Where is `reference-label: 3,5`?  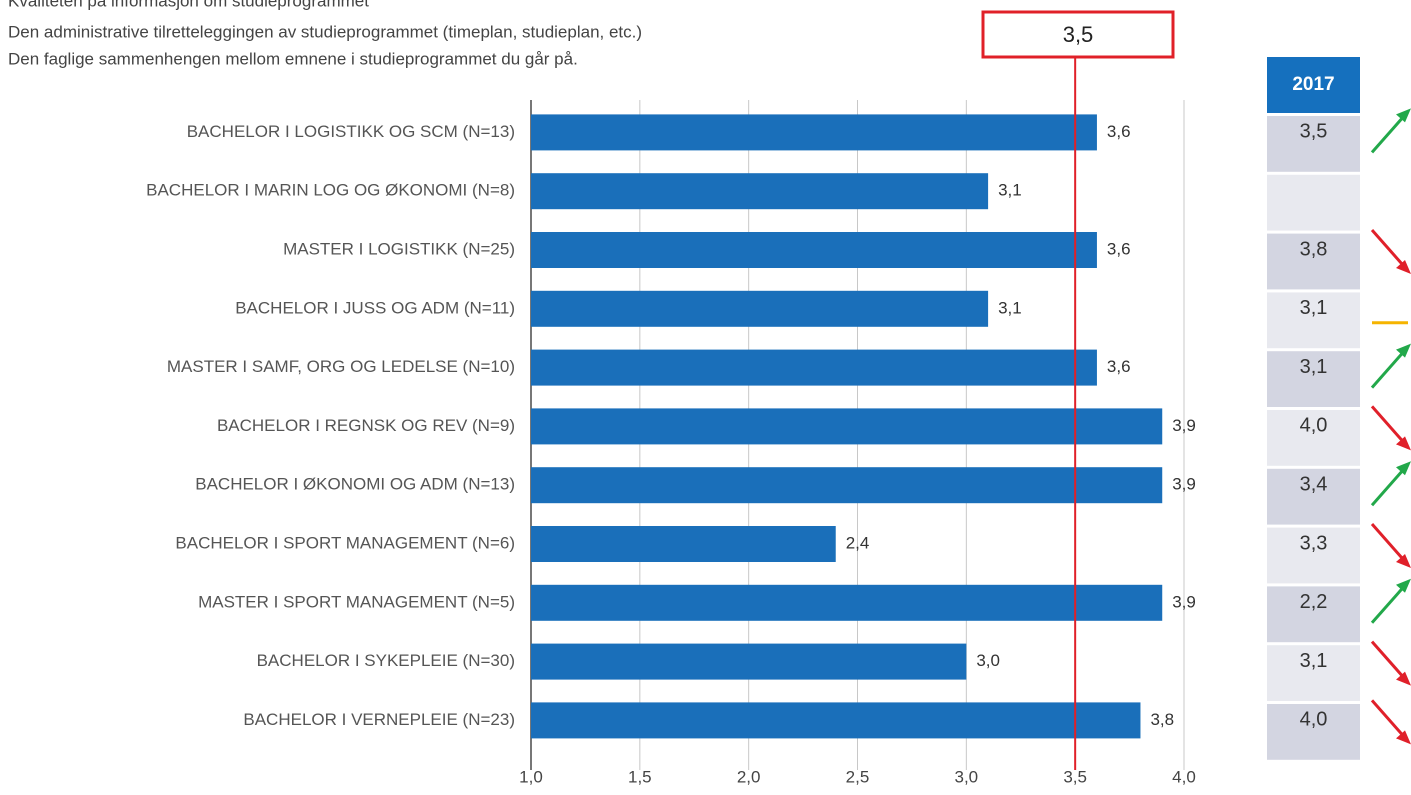
reference-label: 3,5 is located at coordinates (1078, 34).